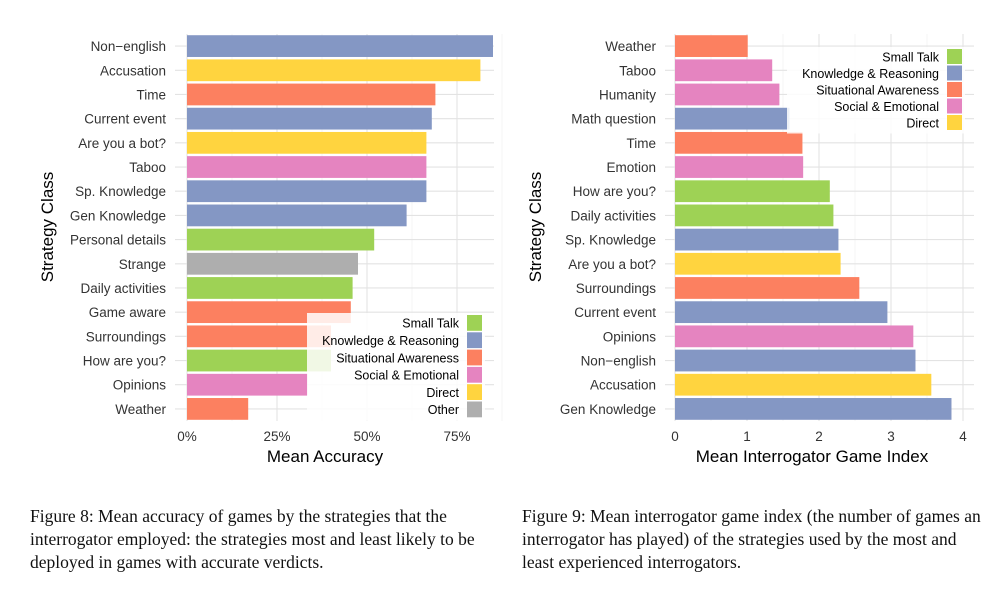  I want to click on y-tick-label-emotion: Emotion, so click(631, 167).